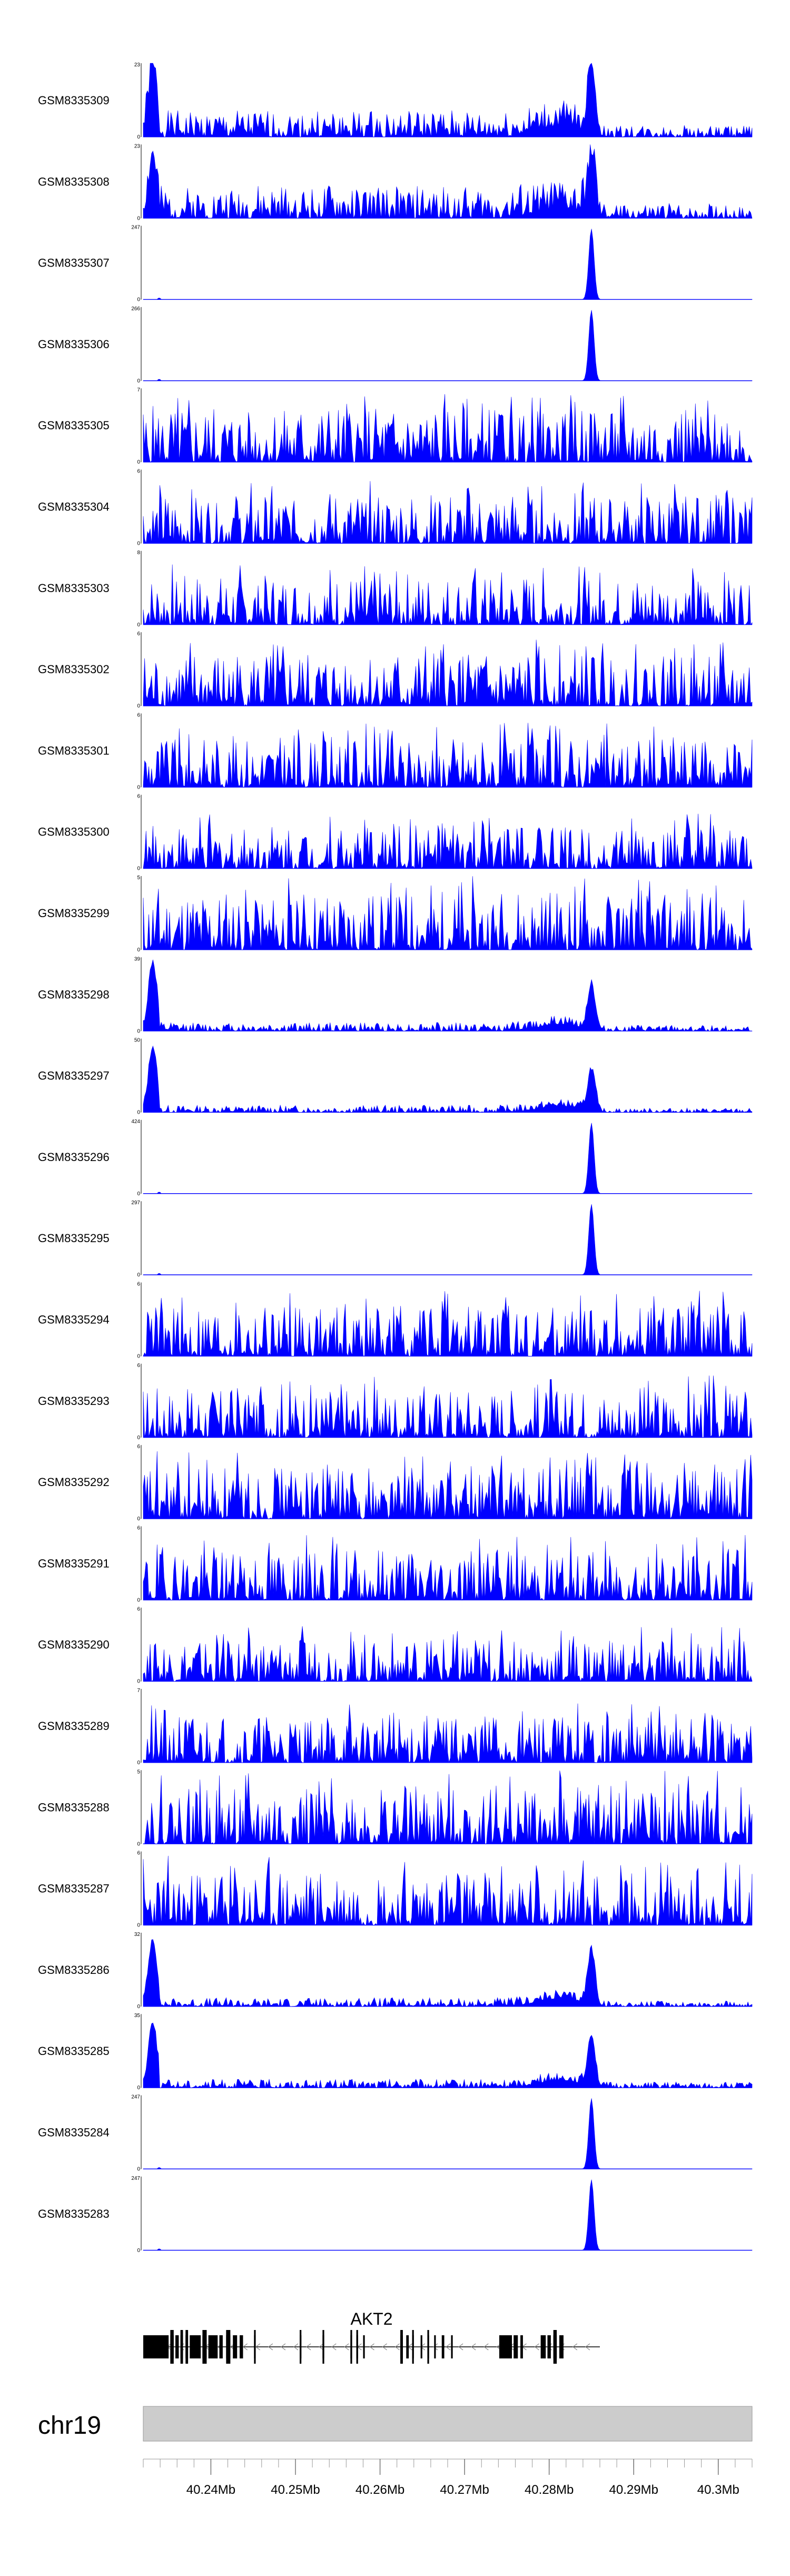 Image resolution: width=790 pixels, height=2576 pixels. Describe the element at coordinates (74, 588) in the screenshot. I see `track-label: GSM8335303` at that location.